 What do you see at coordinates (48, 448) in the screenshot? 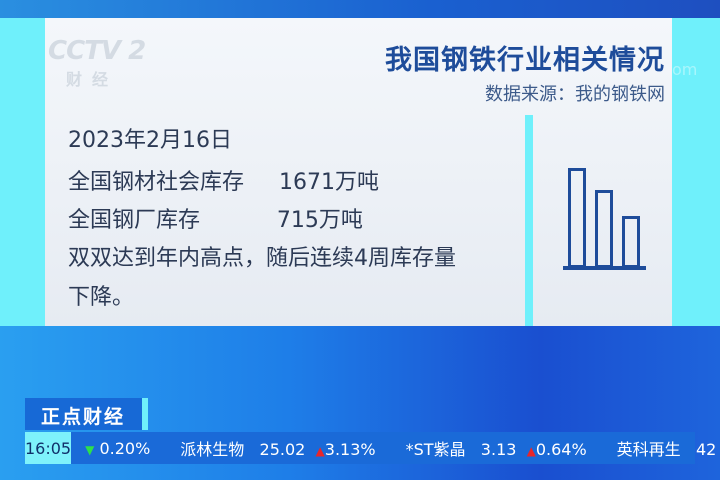
I see `clock: 16:05` at bounding box center [48, 448].